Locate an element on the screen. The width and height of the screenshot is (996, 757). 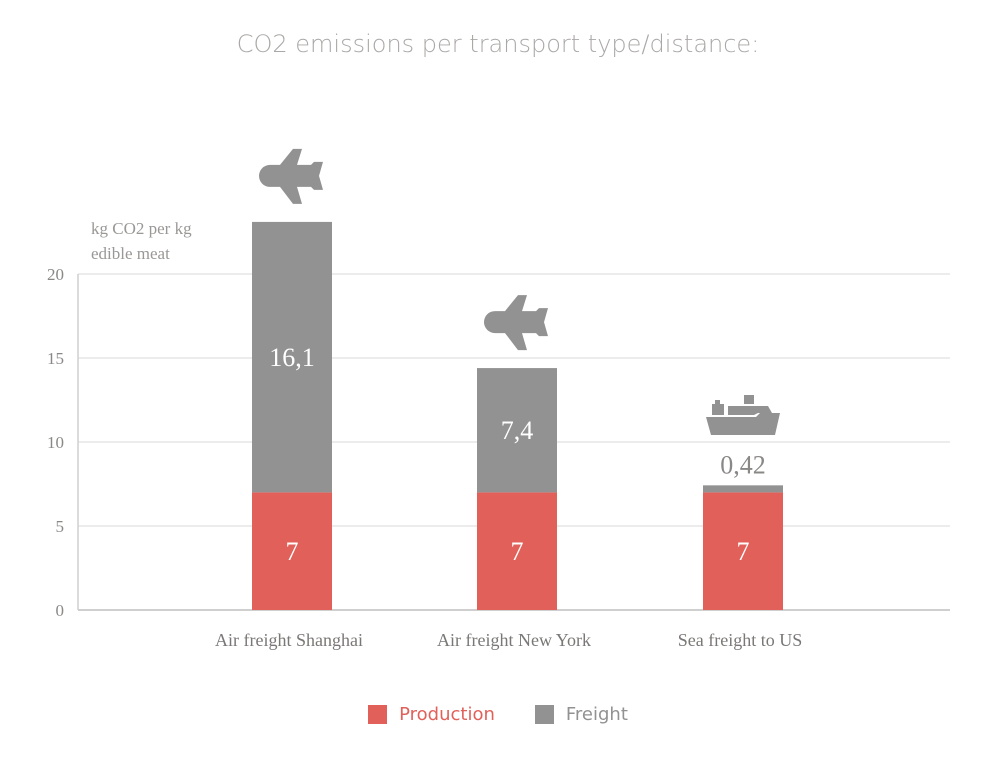
legend-label-production: Production is located at coordinates (447, 714).